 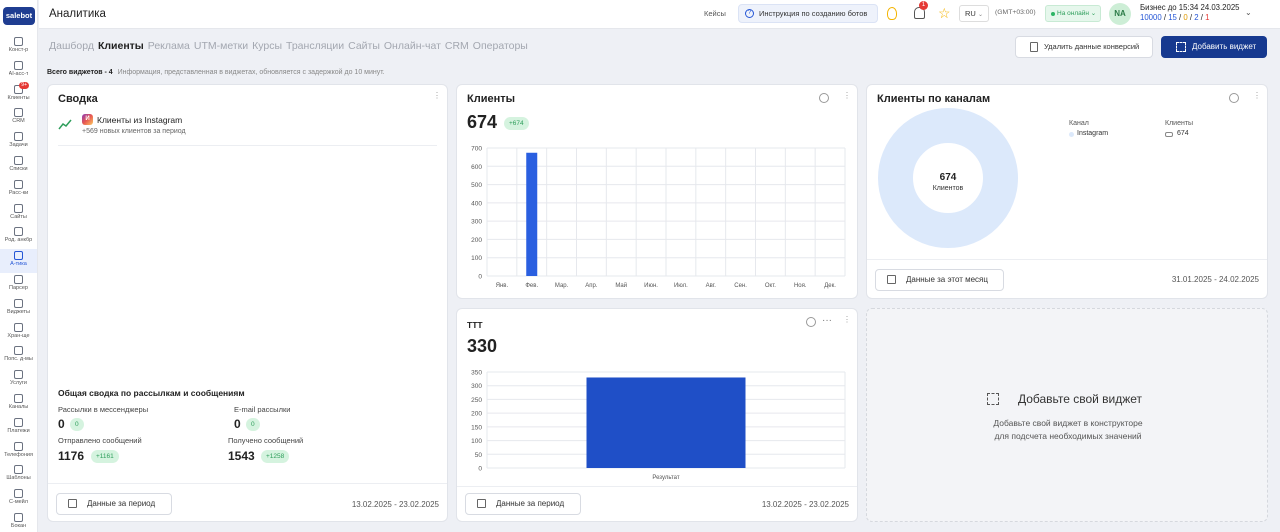 What do you see at coordinates (1169, 134) in the screenshot?
I see `users-icon` at bounding box center [1169, 134].